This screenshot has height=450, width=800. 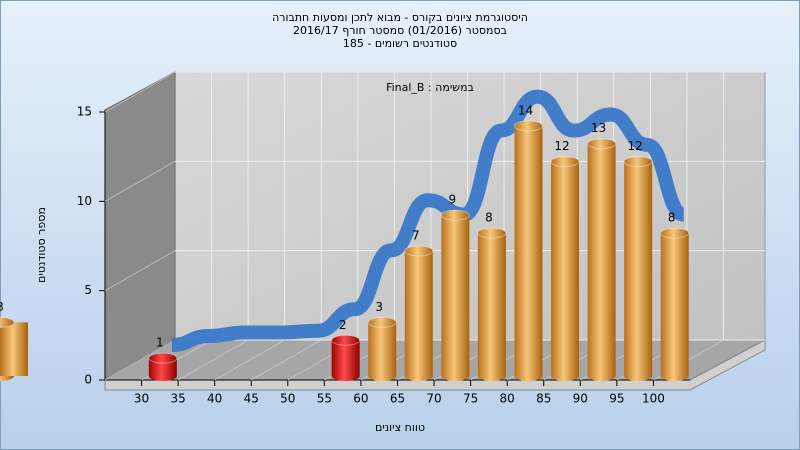 What do you see at coordinates (430, 87) in the screenshot?
I see `annotation: Final_B : במשימה` at bounding box center [430, 87].